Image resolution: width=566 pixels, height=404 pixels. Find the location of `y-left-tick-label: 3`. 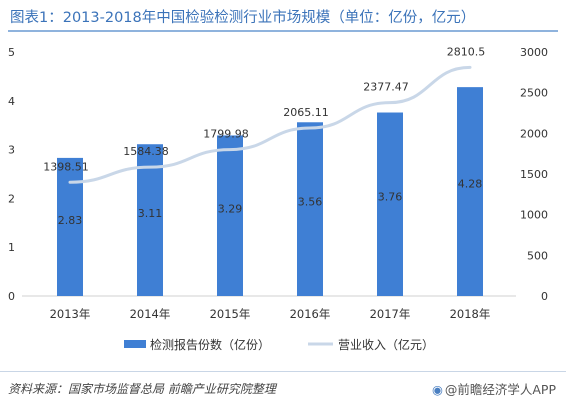

y-left-tick-label: 3 is located at coordinates (11, 150).